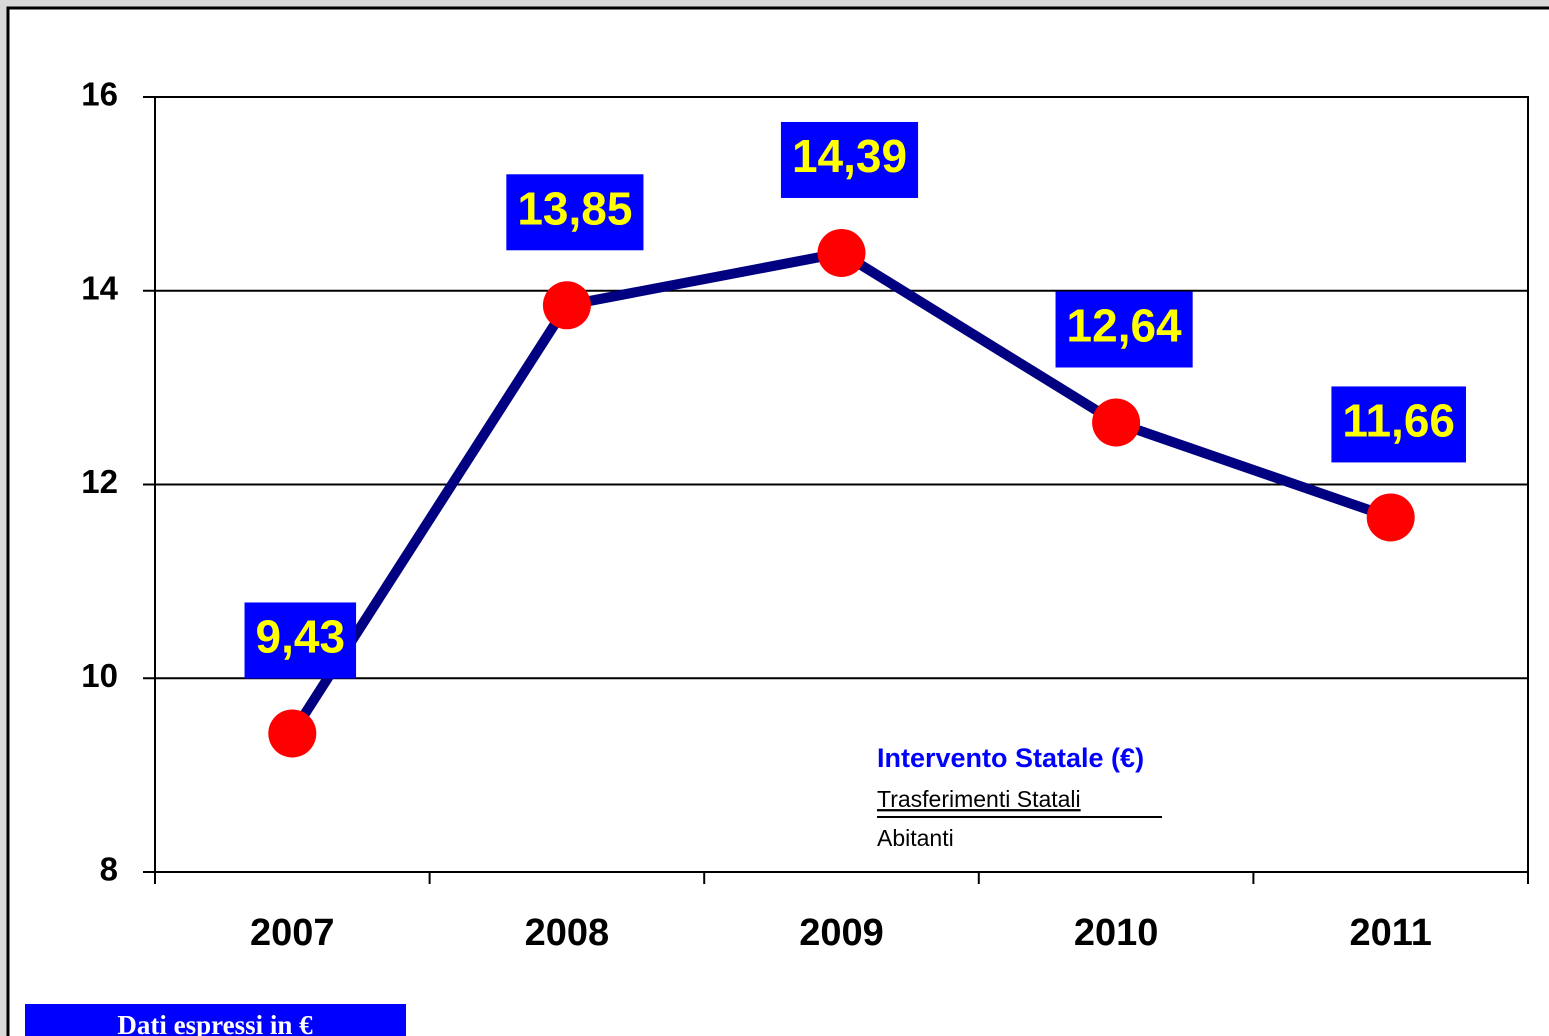 The height and width of the screenshot is (1036, 1549). I want to click on y-tick-label: 12, so click(99, 481).